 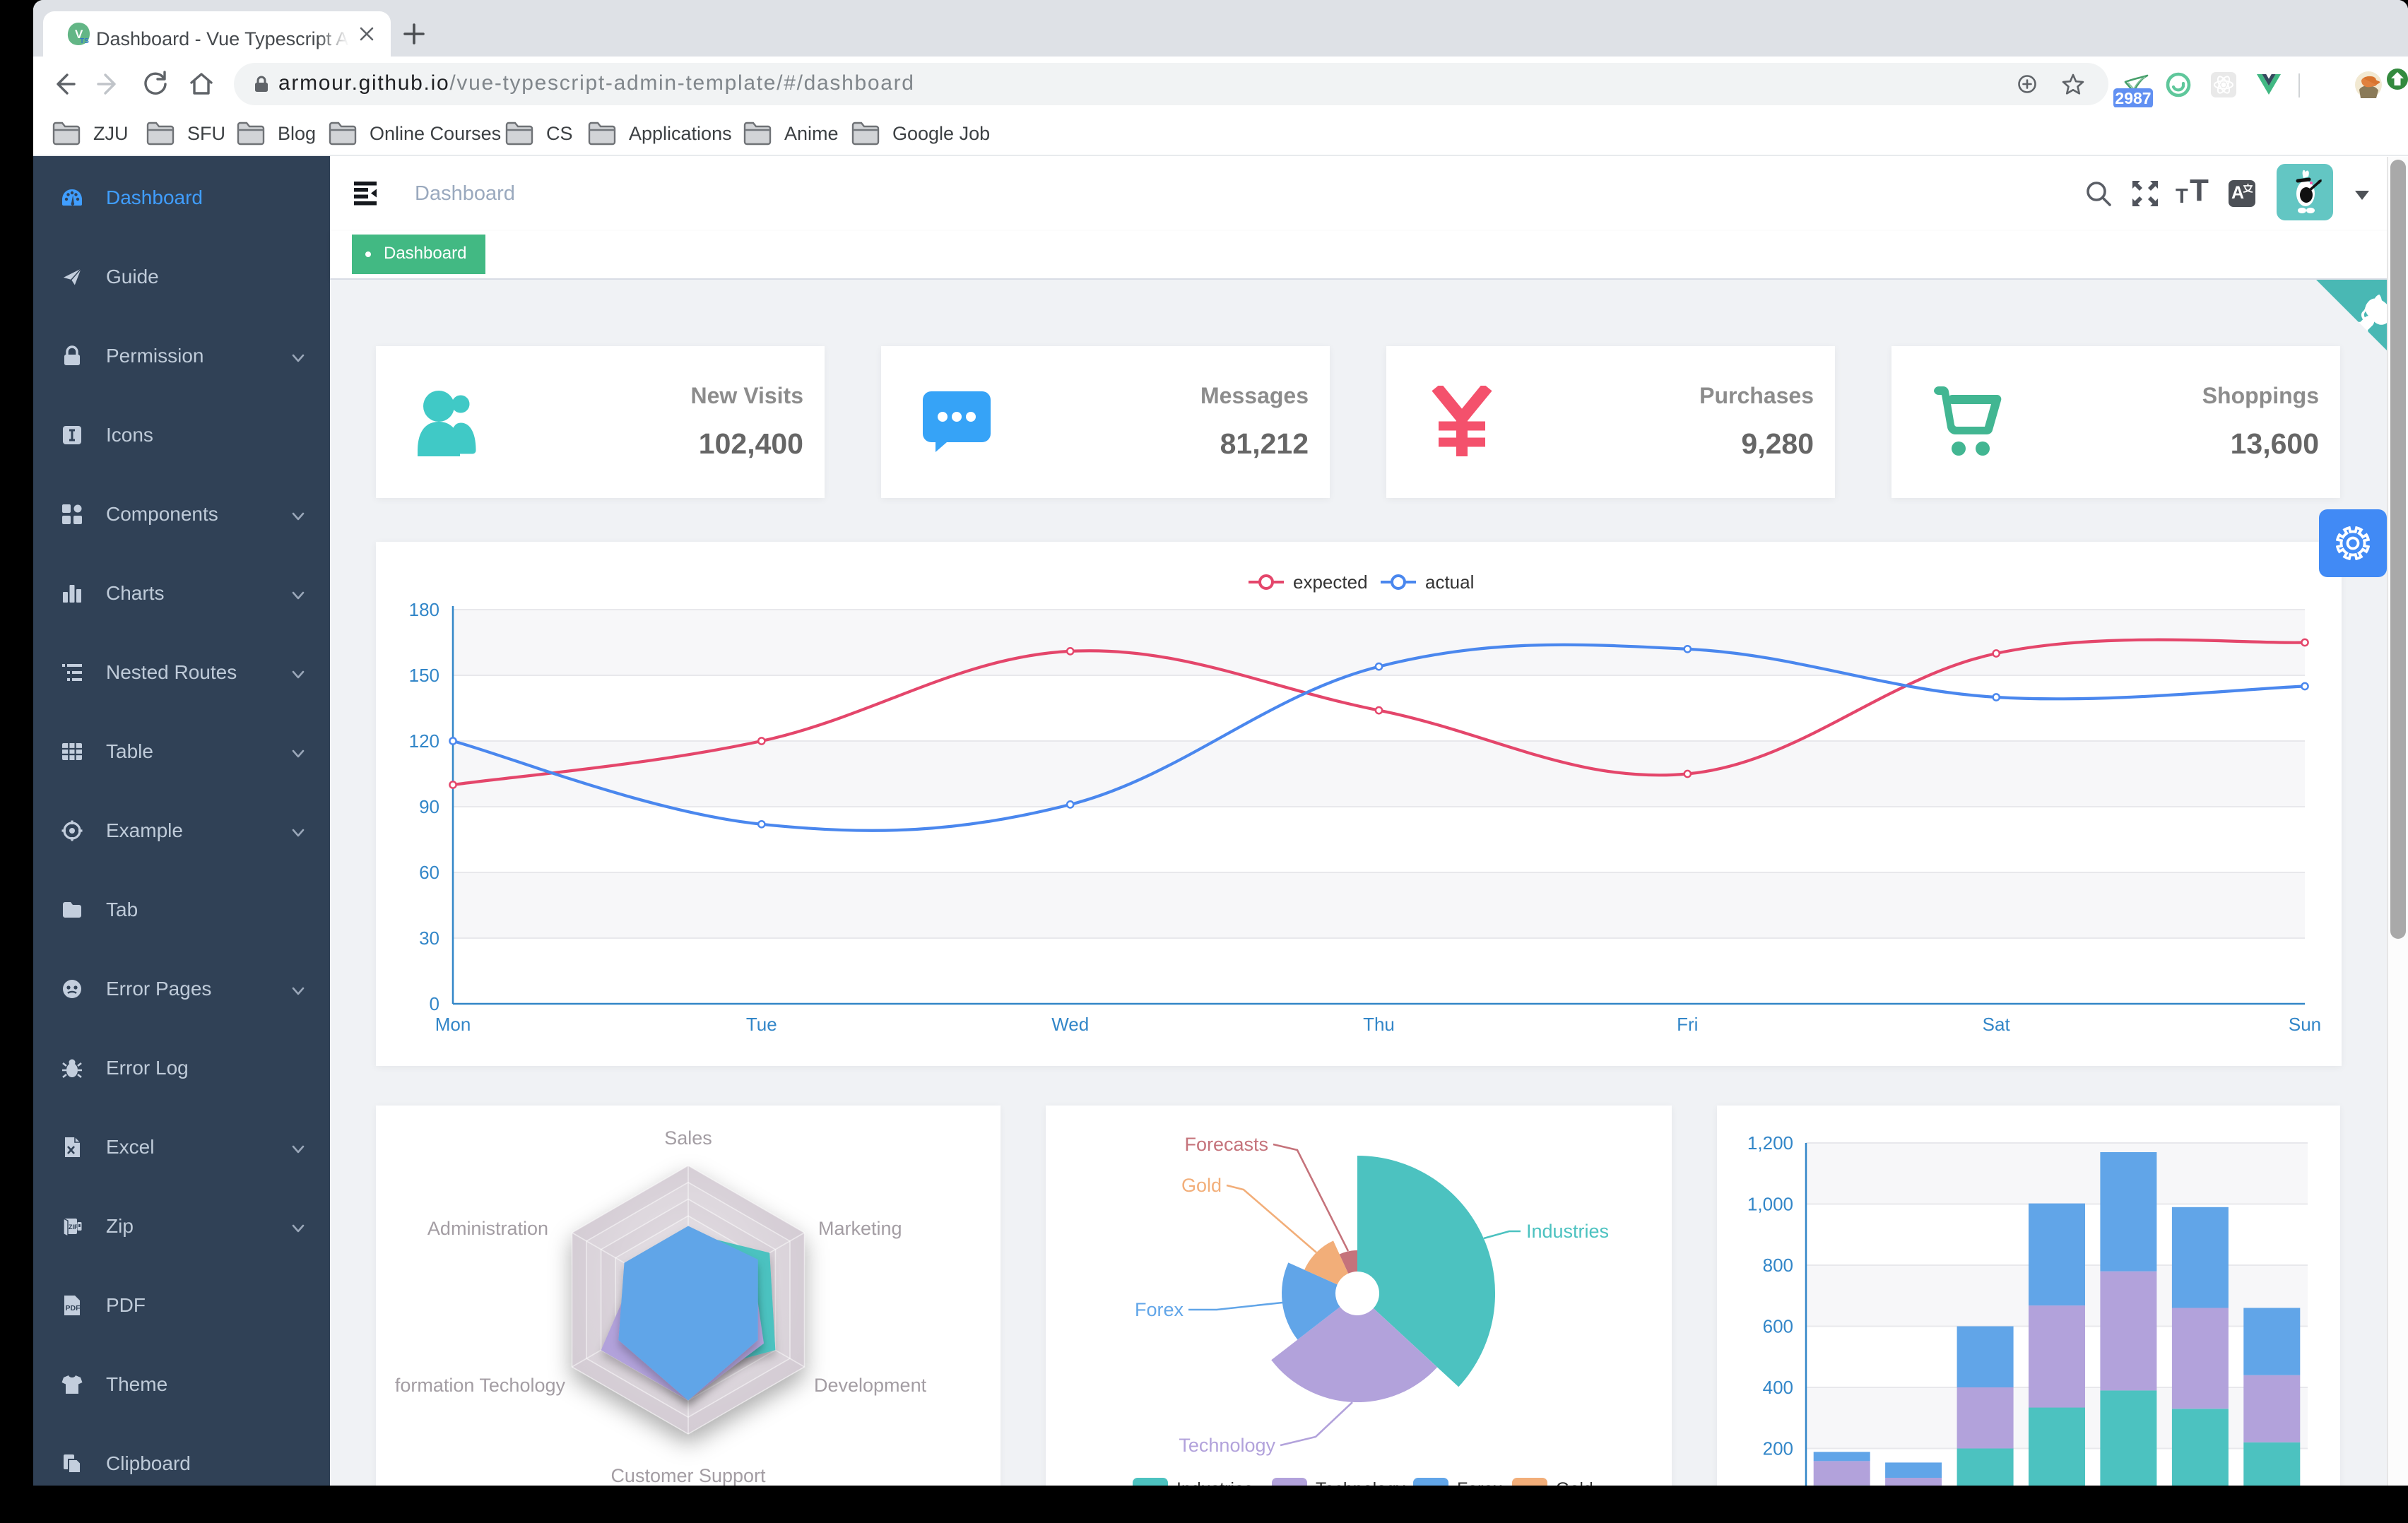 I want to click on svg-text: 60, so click(x=429, y=872).